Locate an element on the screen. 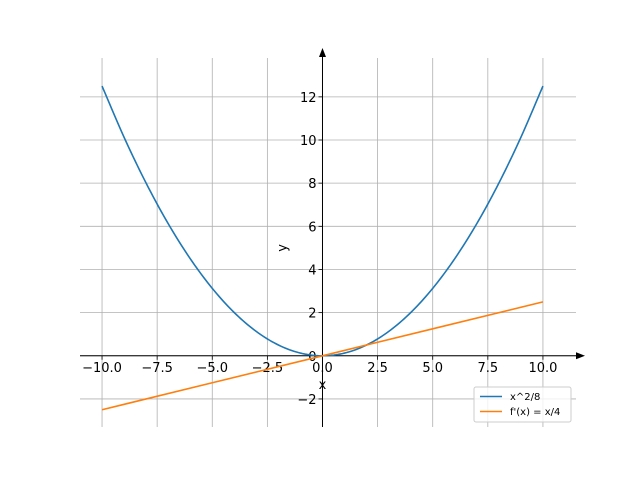 The height and width of the screenshot is (480, 640). x-tick-label-2: −5.0 is located at coordinates (212, 368).